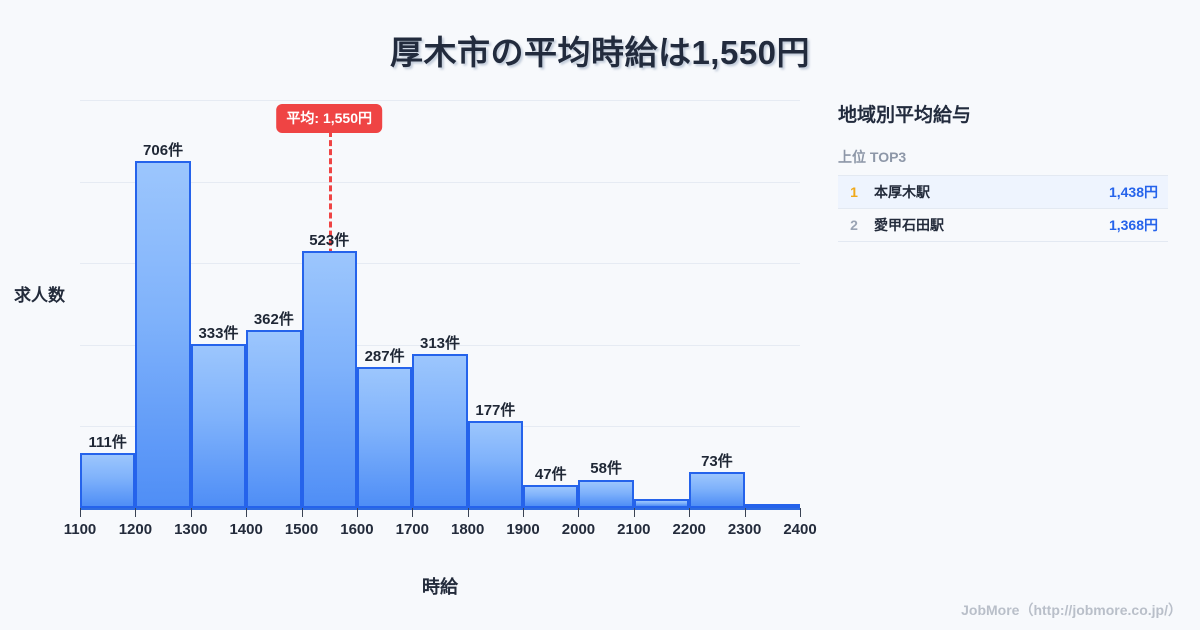 The image size is (1200, 630). I want to click on x-tick-label: 1200, so click(135, 529).